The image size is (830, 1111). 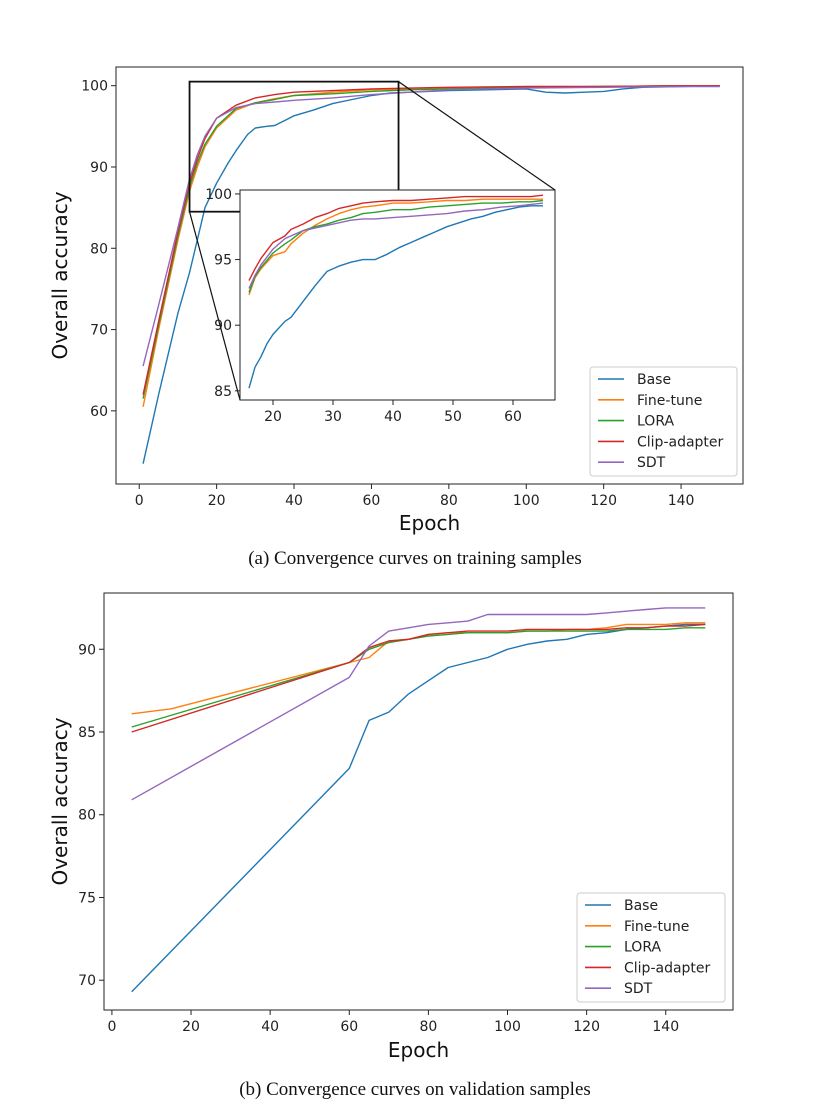 I want to click on inset-line-clip-adapter, so click(x=396, y=237).